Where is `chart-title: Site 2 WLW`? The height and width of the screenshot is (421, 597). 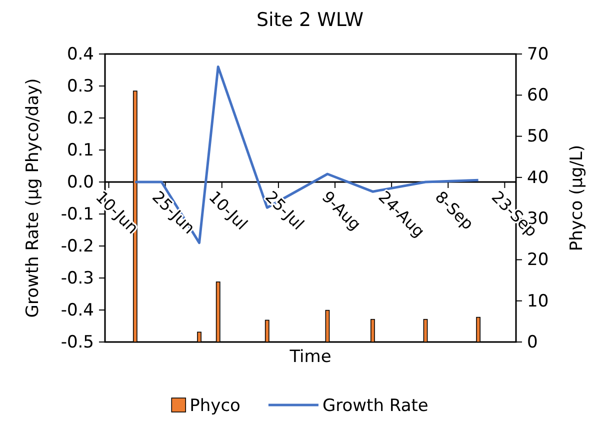
chart-title: Site 2 WLW is located at coordinates (310, 20).